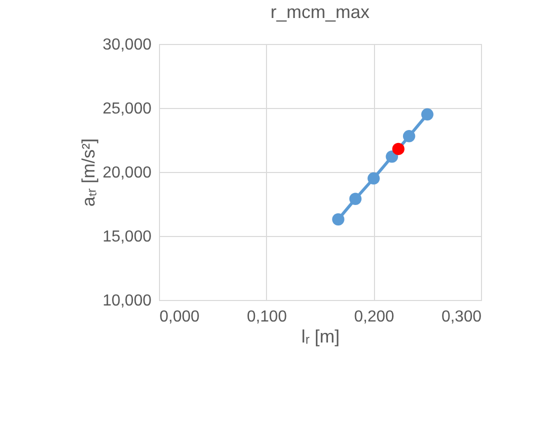 This screenshot has height=427, width=558. Describe the element at coordinates (374, 317) in the screenshot. I see `x-tick-label: 0,200` at that location.